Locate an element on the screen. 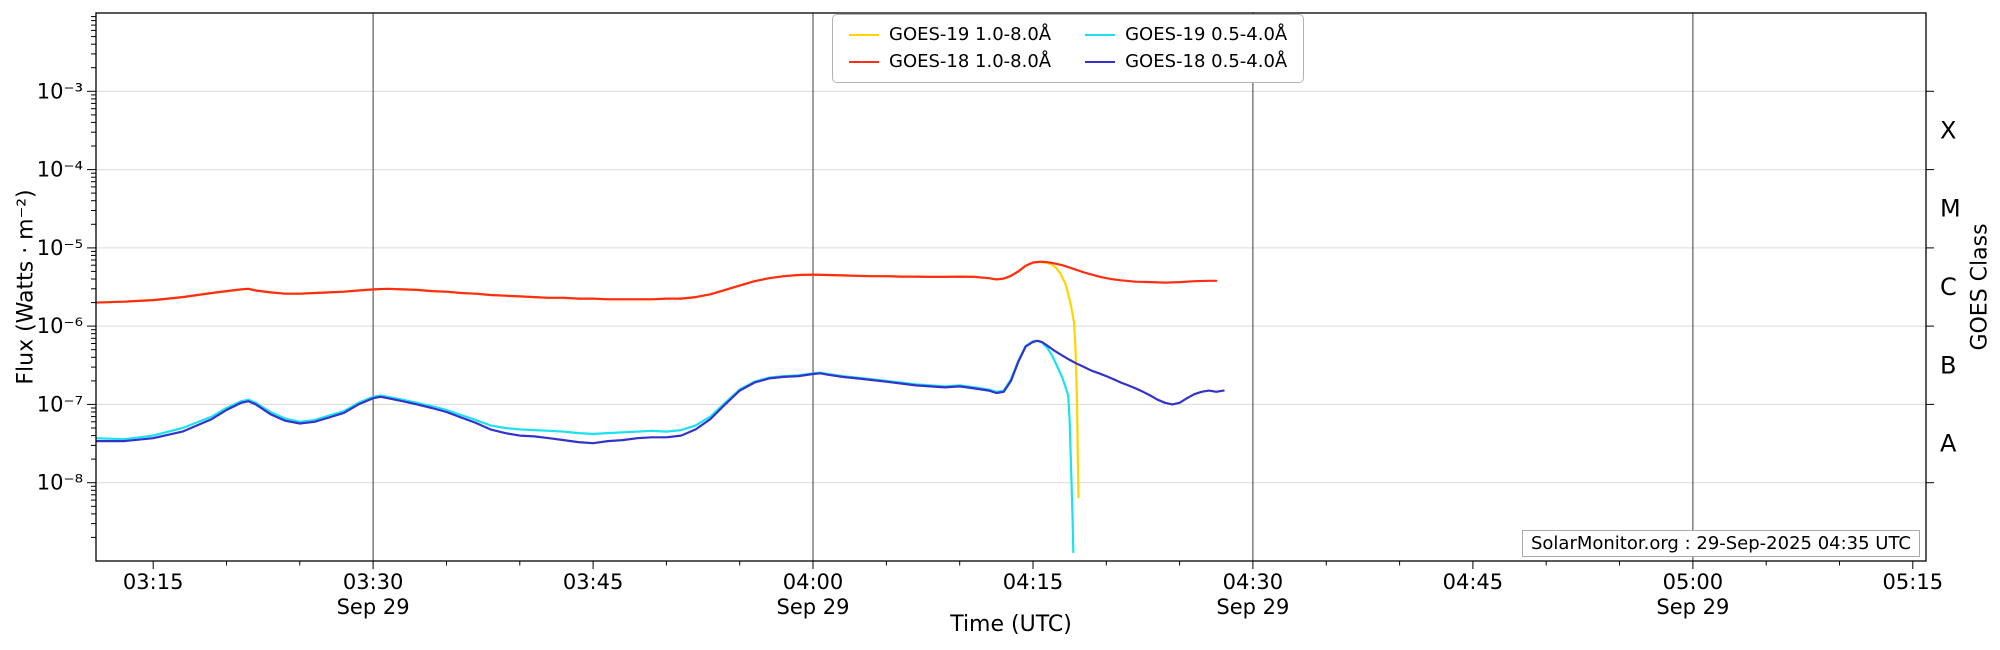  legend-swatch-goes19-short-line-icon is located at coordinates (1100, 34).